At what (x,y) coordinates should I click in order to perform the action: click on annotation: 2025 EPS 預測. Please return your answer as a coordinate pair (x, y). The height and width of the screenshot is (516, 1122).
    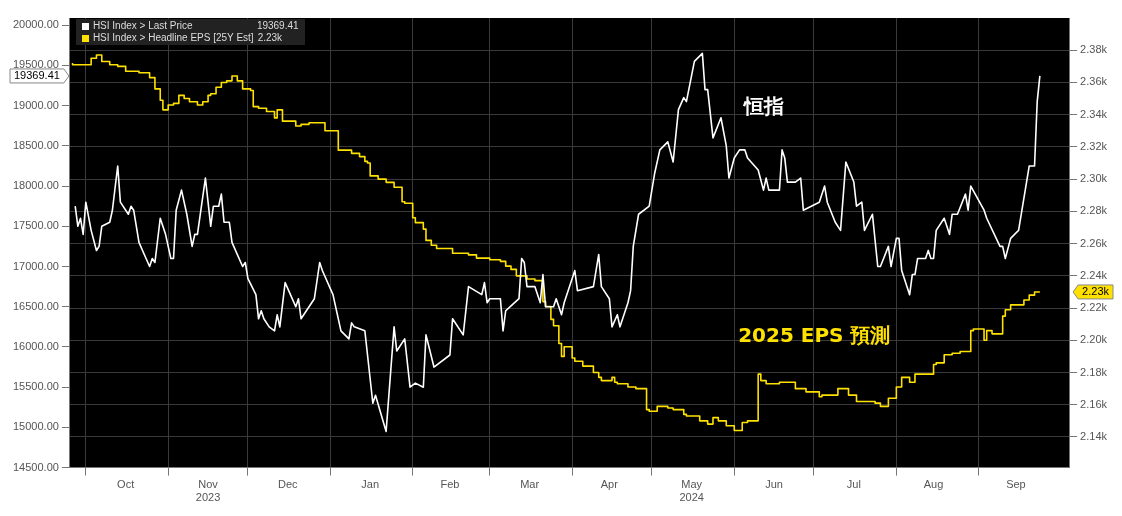
    Looking at the image, I should click on (814, 335).